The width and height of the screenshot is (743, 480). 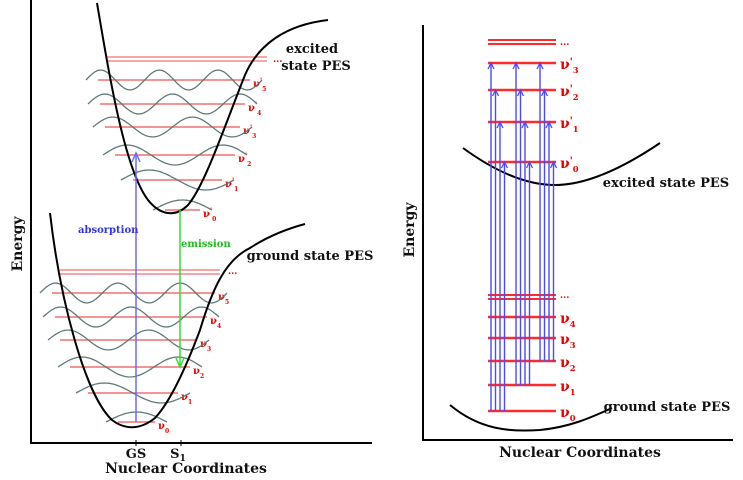 I want to click on right-excited-level-label-3-nu: ν, so click(x=565, y=65).